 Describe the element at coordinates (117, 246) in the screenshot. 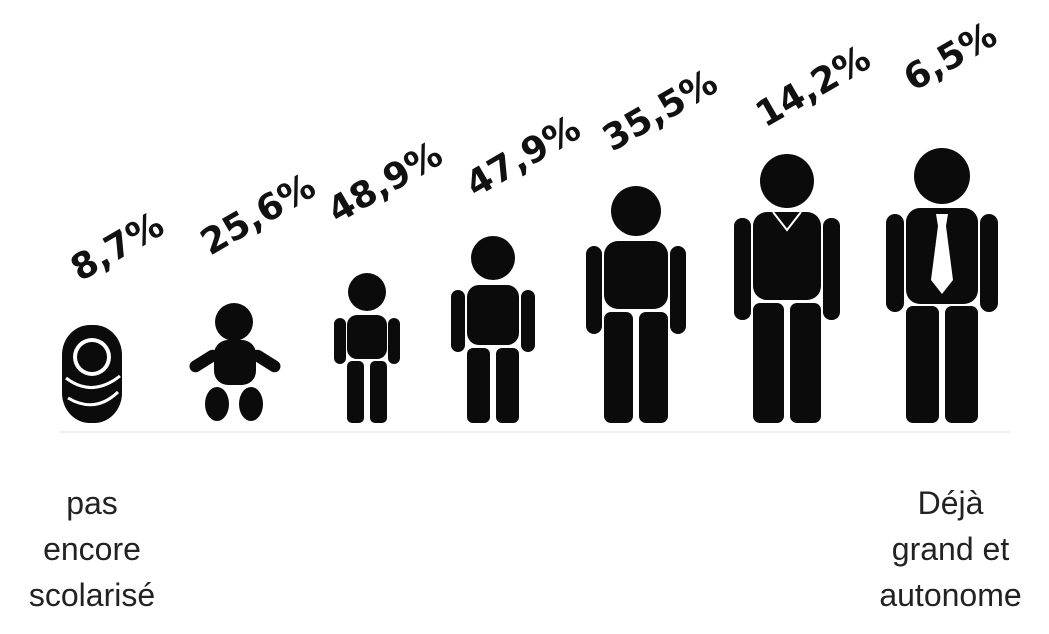

I see `value-label-1: 8,7%` at that location.